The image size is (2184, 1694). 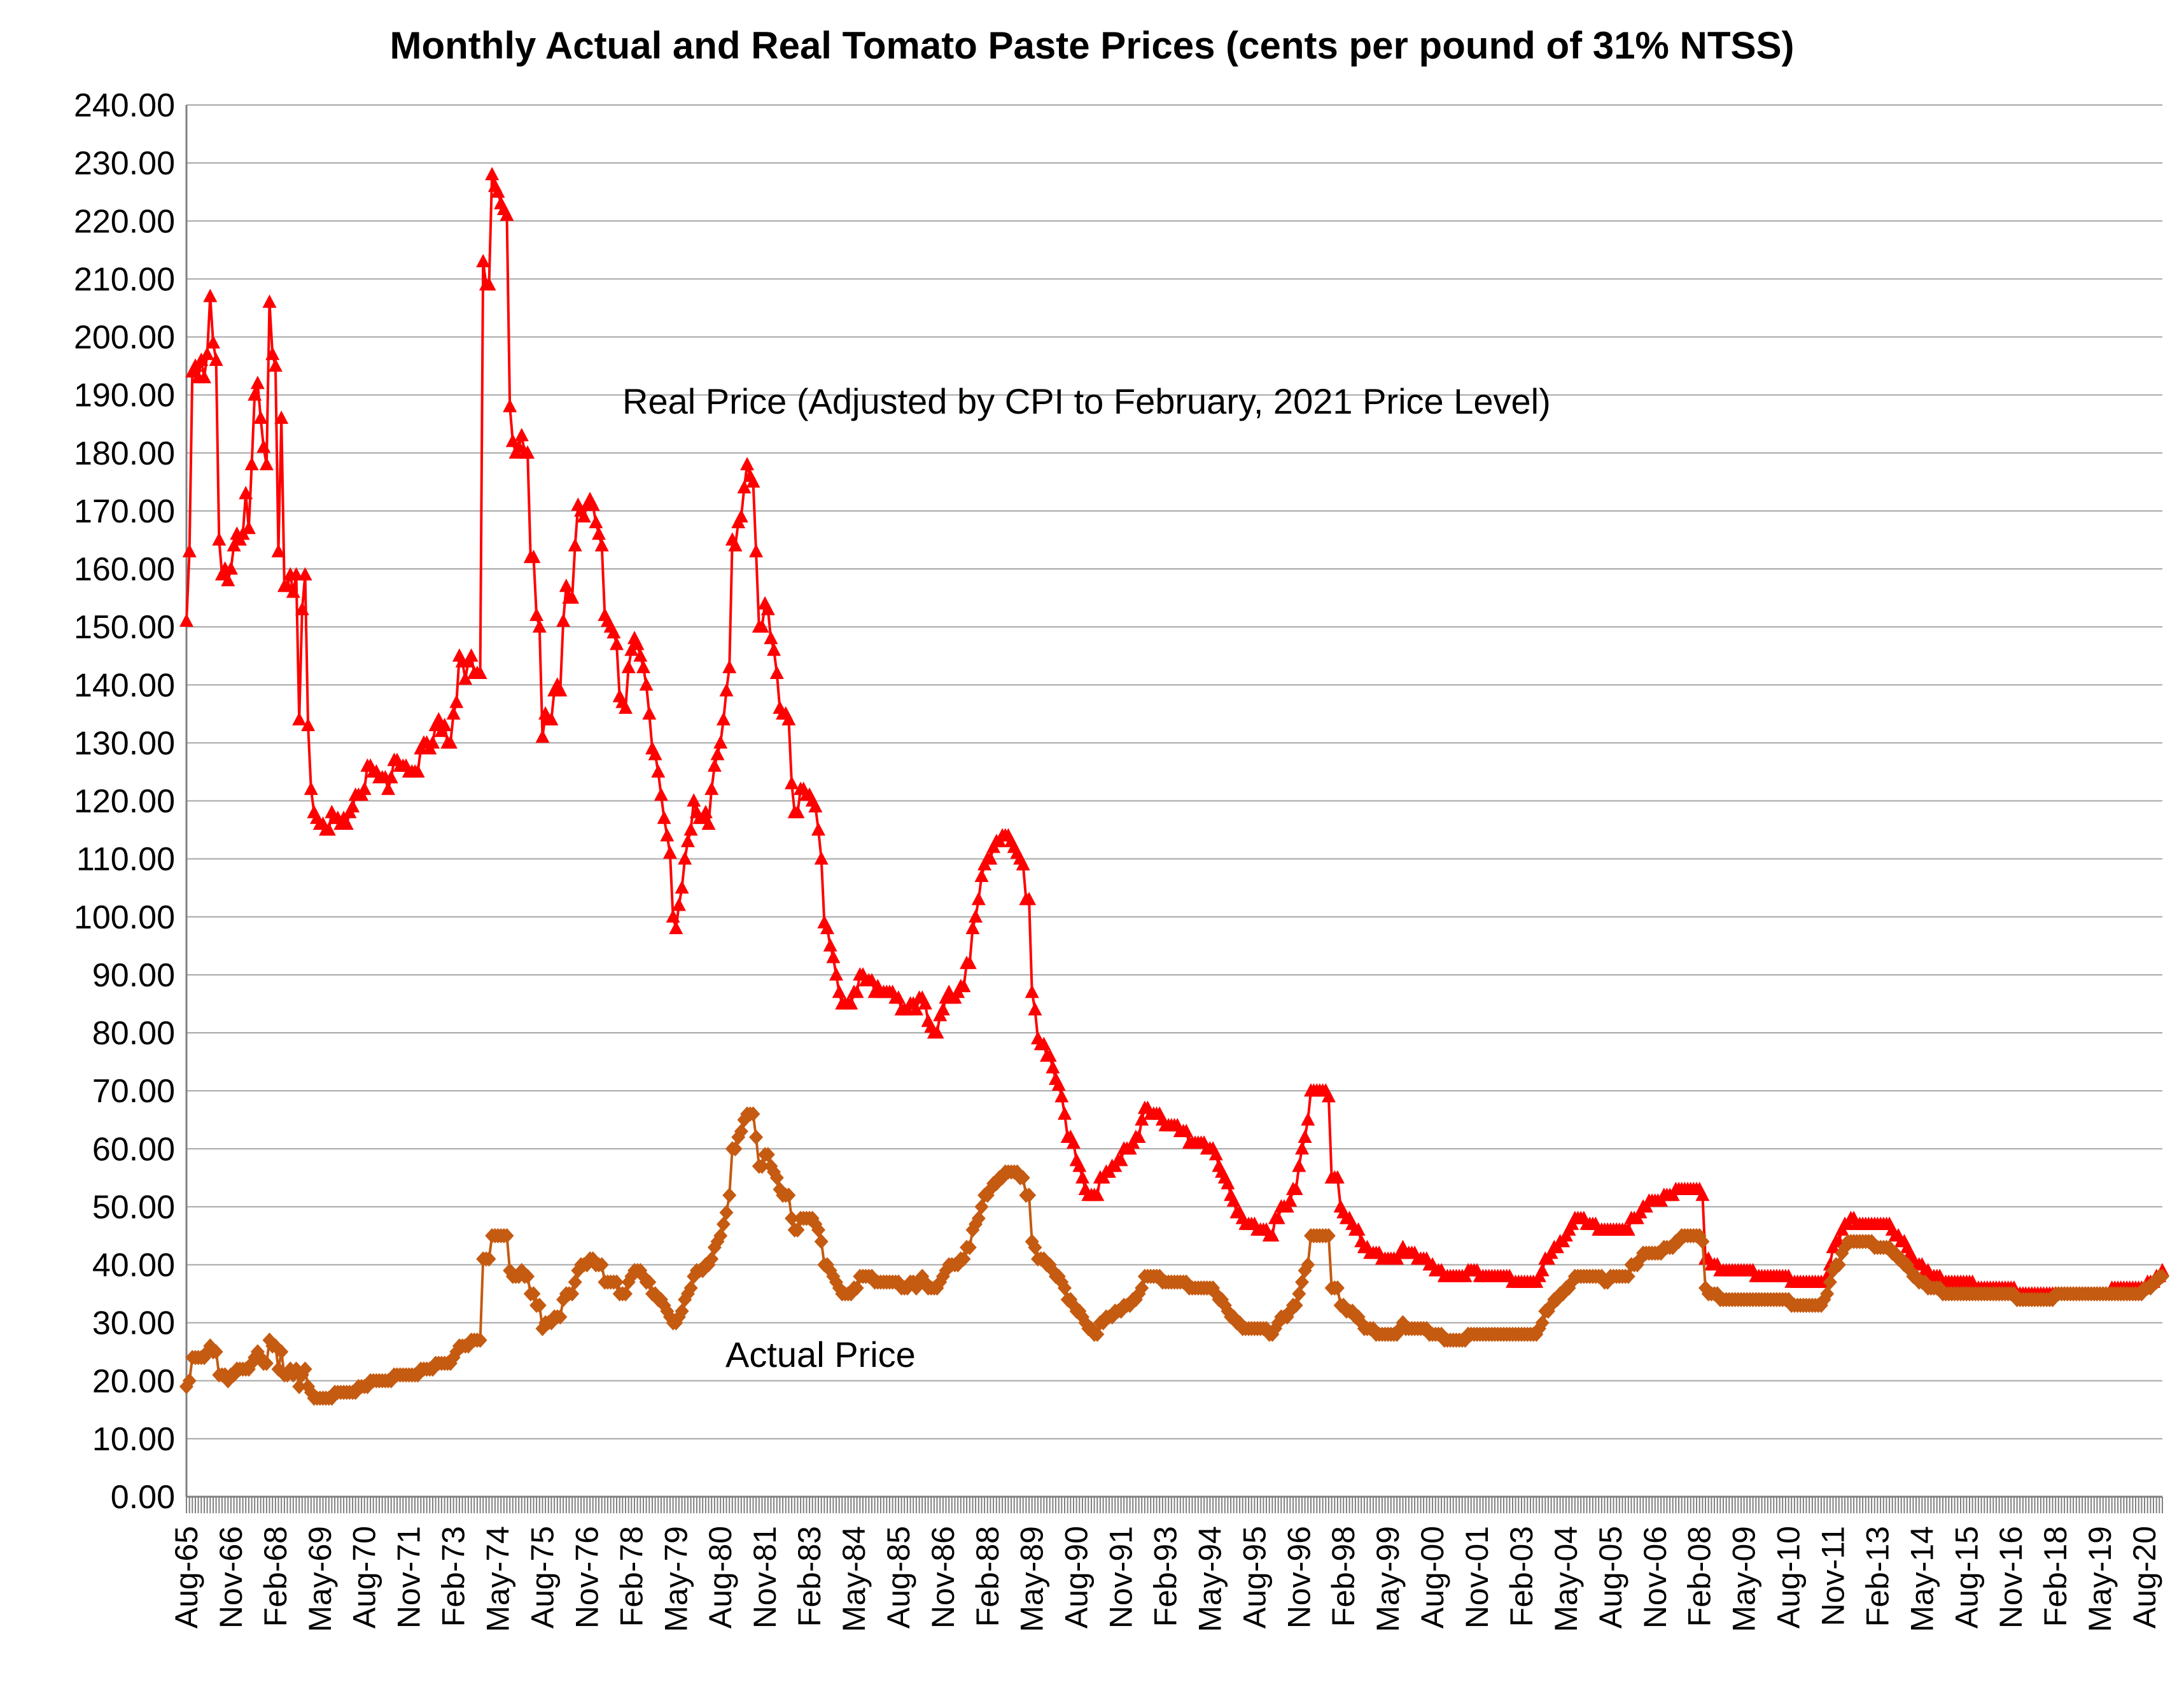 What do you see at coordinates (124, 569) in the screenshot?
I see `y-tick-label: 160.00` at bounding box center [124, 569].